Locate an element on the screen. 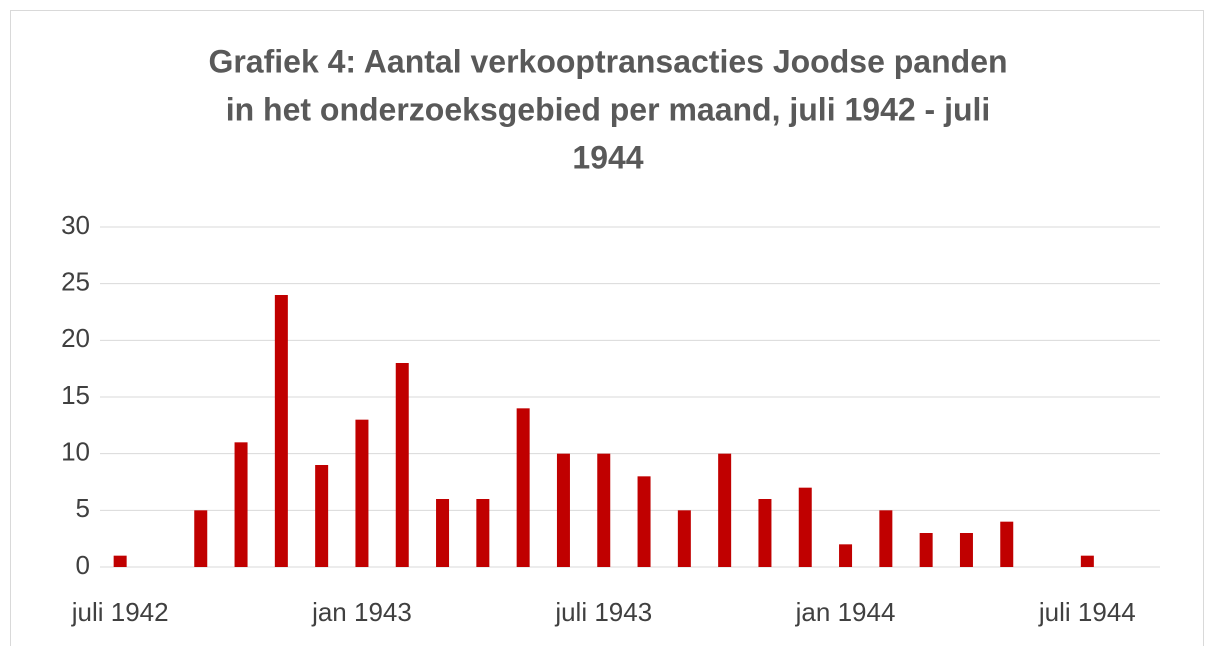 This screenshot has height=646, width=1215. y-tick-label: 30 is located at coordinates (75, 225).